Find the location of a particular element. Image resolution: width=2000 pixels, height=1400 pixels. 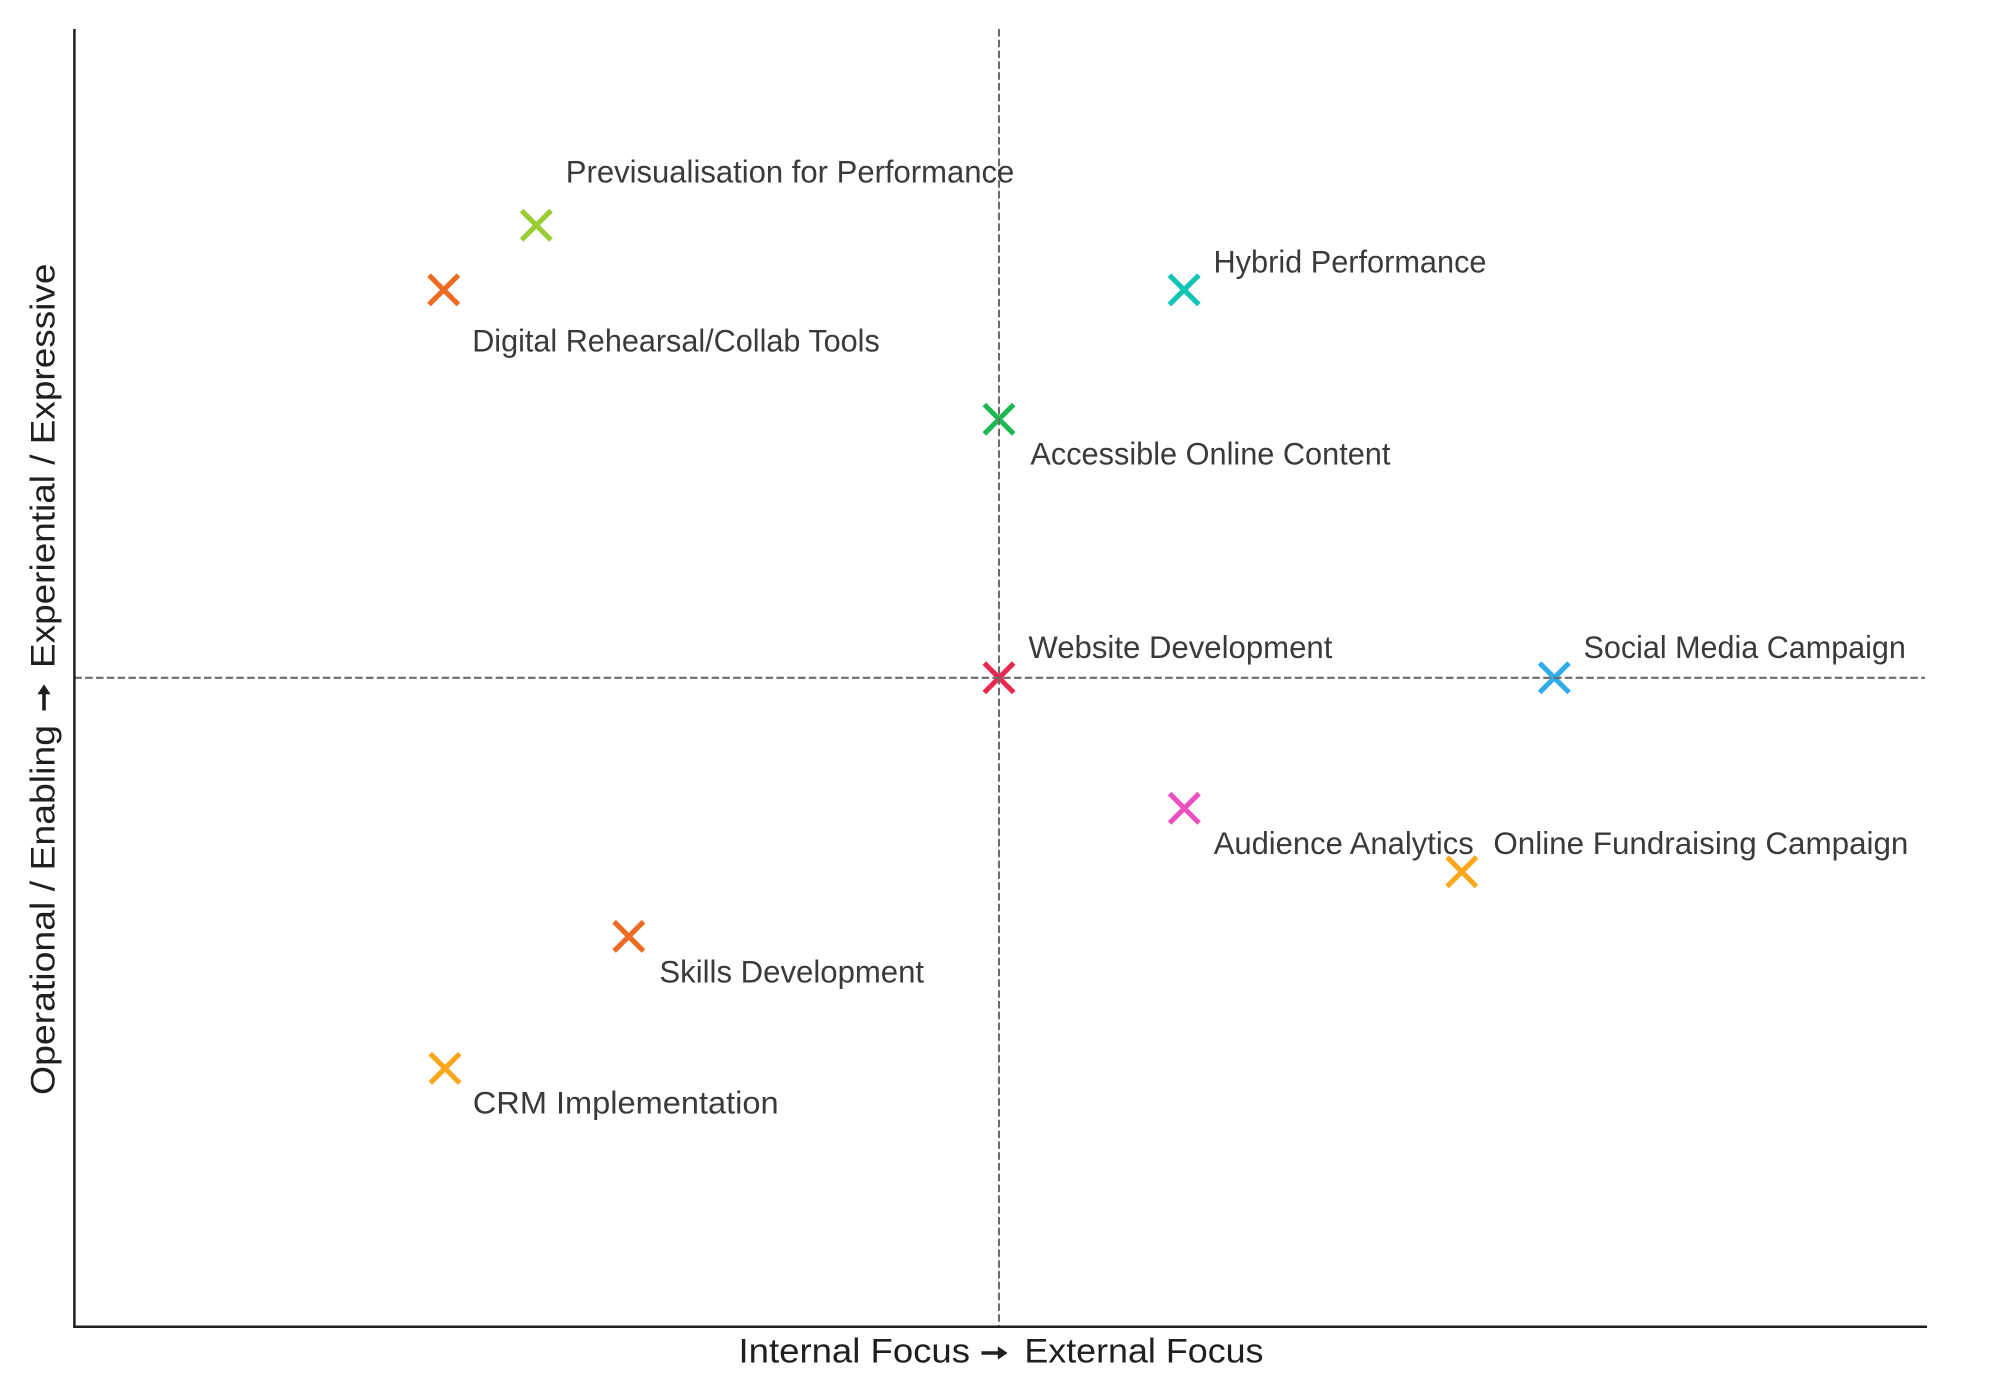

svg-text: Hybrid Performance is located at coordinates (1350, 262).